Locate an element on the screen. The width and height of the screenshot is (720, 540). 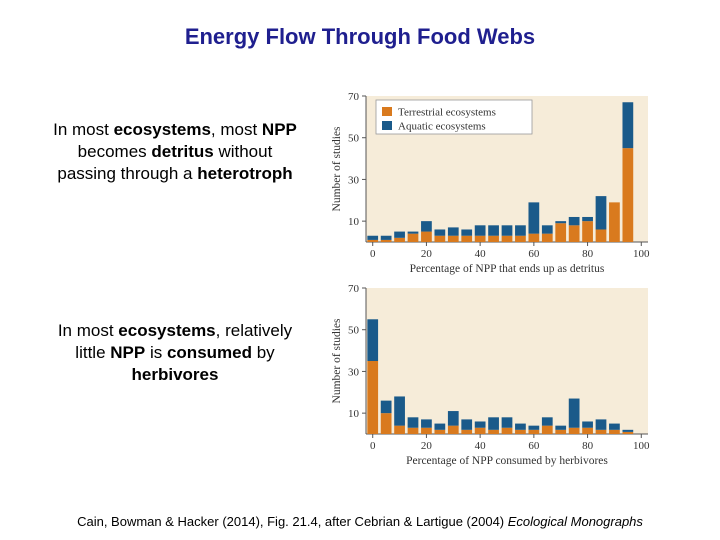
x-axis-label: Percentage of NPP consumed by herbivores is located at coordinates (507, 461).